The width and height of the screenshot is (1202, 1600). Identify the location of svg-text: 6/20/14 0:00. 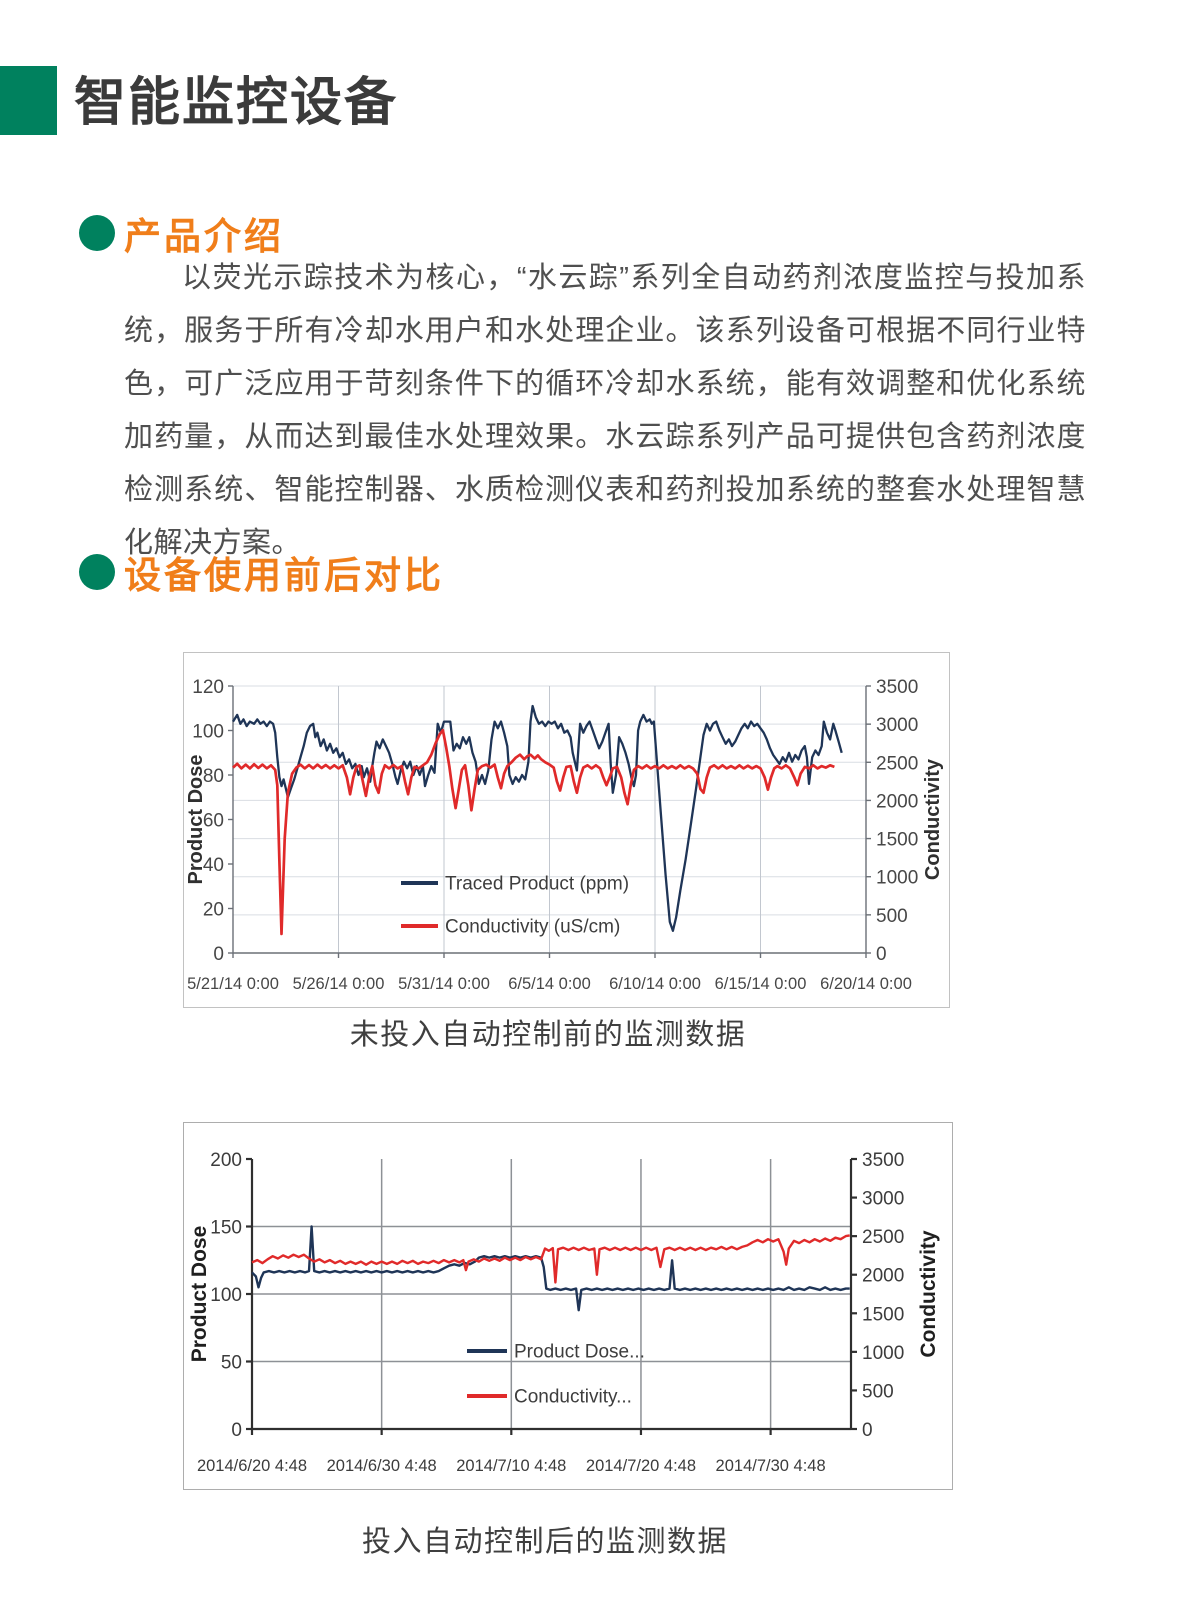
(866, 984).